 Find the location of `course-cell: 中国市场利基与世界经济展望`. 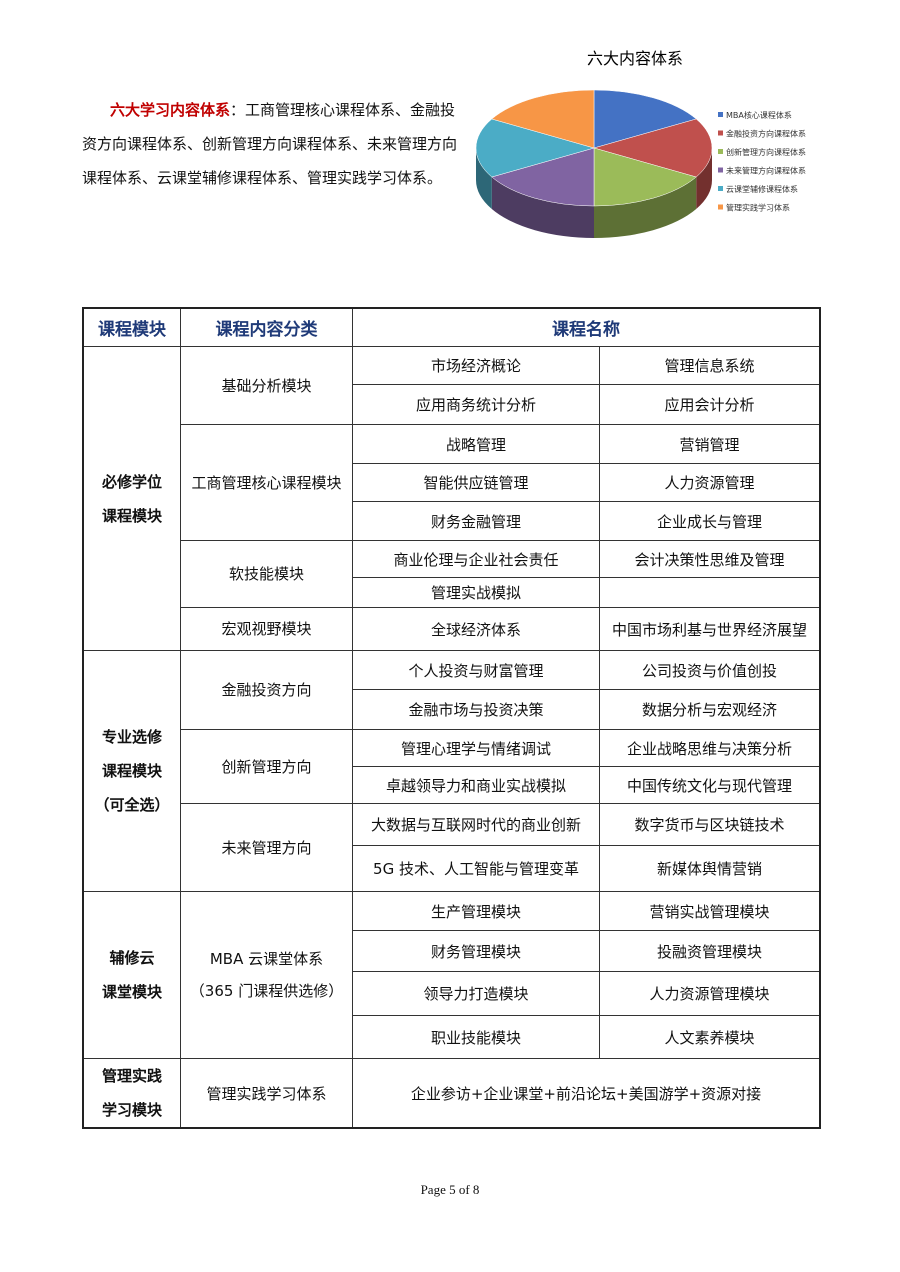

course-cell: 中国市场利基与世界经济展望 is located at coordinates (710, 629).